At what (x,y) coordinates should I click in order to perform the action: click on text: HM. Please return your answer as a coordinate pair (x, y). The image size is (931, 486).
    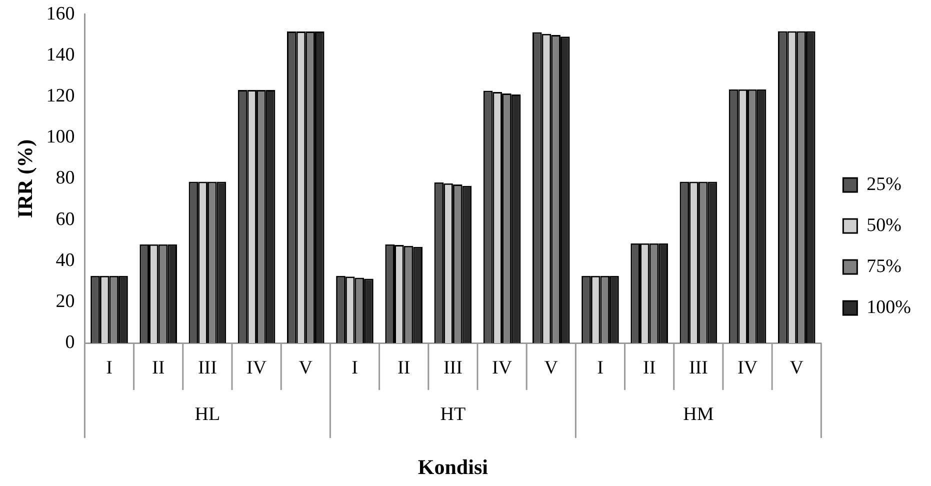
    Looking at the image, I should click on (698, 414).